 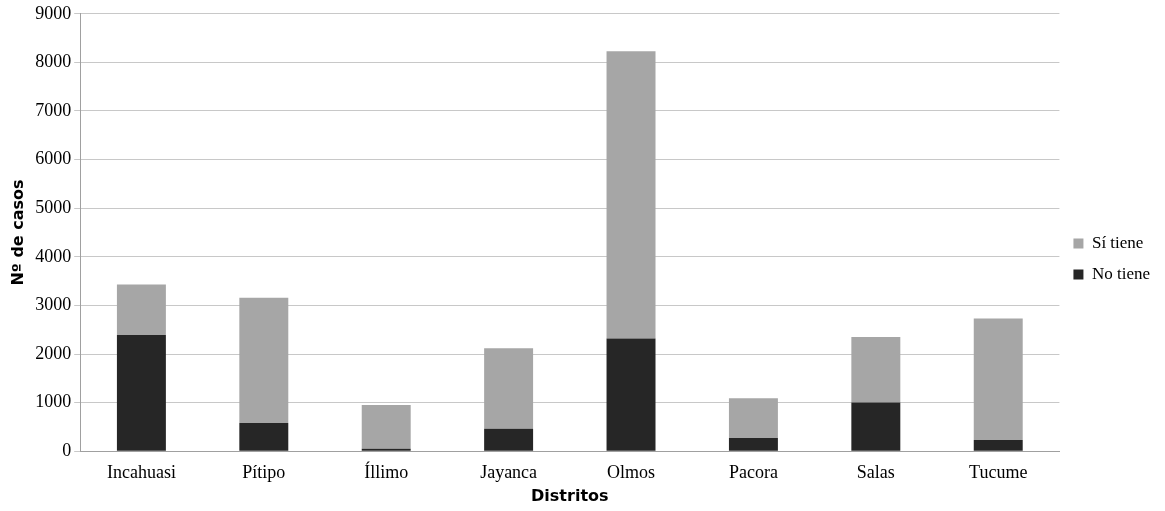 What do you see at coordinates (998, 471) in the screenshot?
I see `x-tick-label: Tucume` at bounding box center [998, 471].